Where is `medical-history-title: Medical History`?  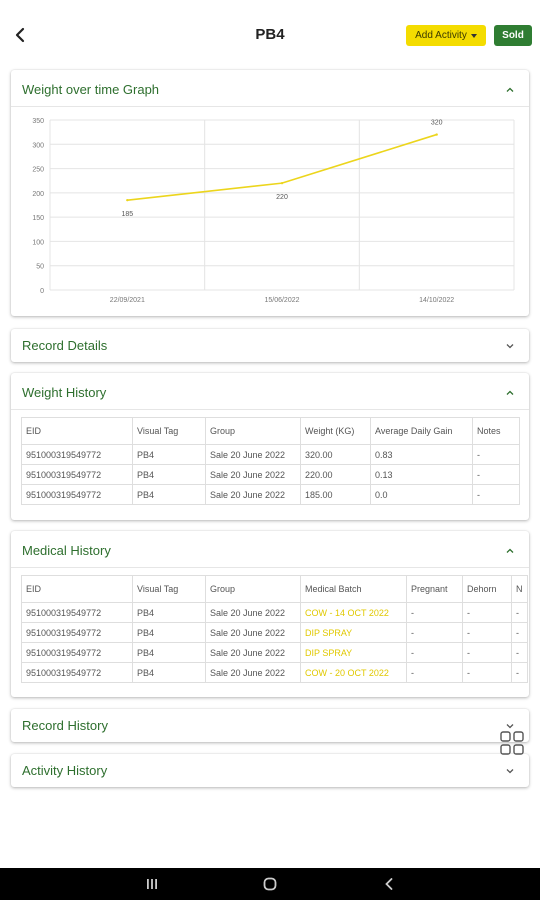 medical-history-title: Medical History is located at coordinates (66, 550).